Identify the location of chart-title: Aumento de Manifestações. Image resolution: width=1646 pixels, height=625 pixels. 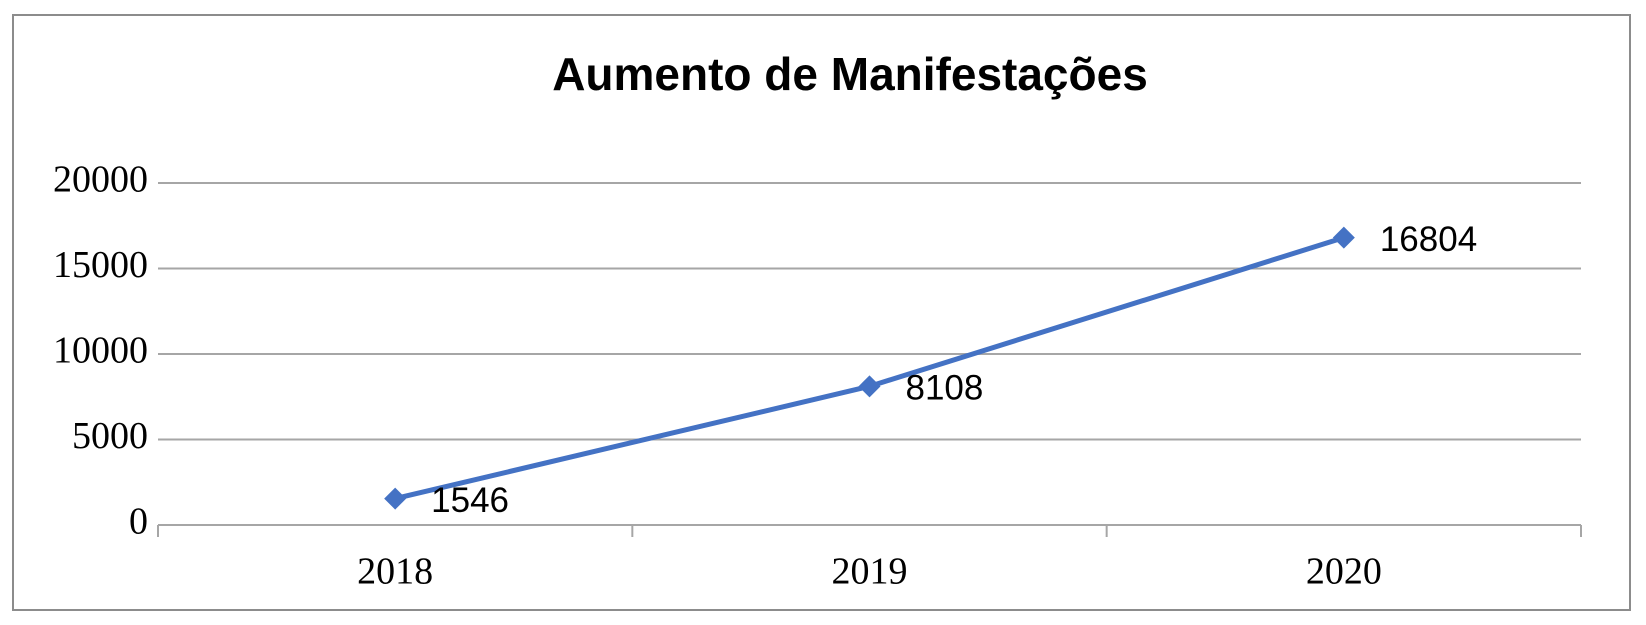
(850, 74).